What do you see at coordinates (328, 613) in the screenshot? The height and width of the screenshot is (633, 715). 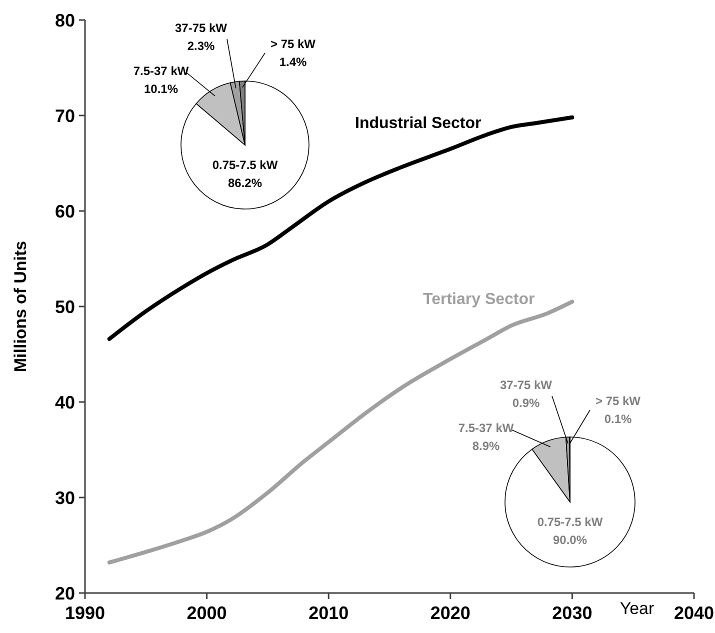 I see `x-tick-label: 2010` at bounding box center [328, 613].